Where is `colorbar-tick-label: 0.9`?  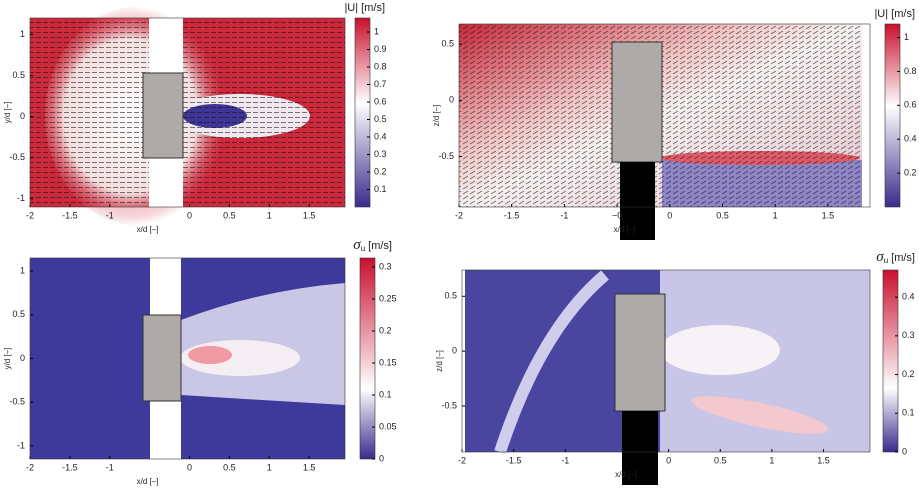 colorbar-tick-label: 0.9 is located at coordinates (380, 49).